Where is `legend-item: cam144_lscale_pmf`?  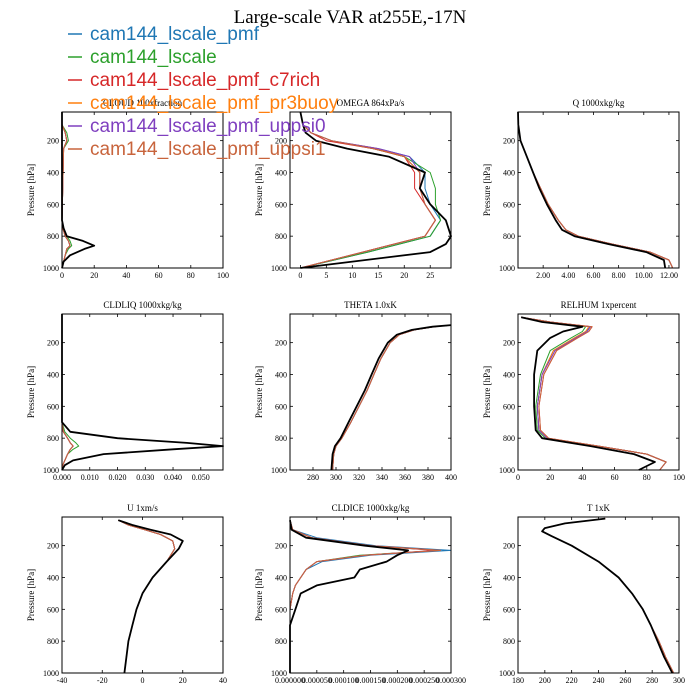 legend-item: cam144_lscale_pmf is located at coordinates (164, 34).